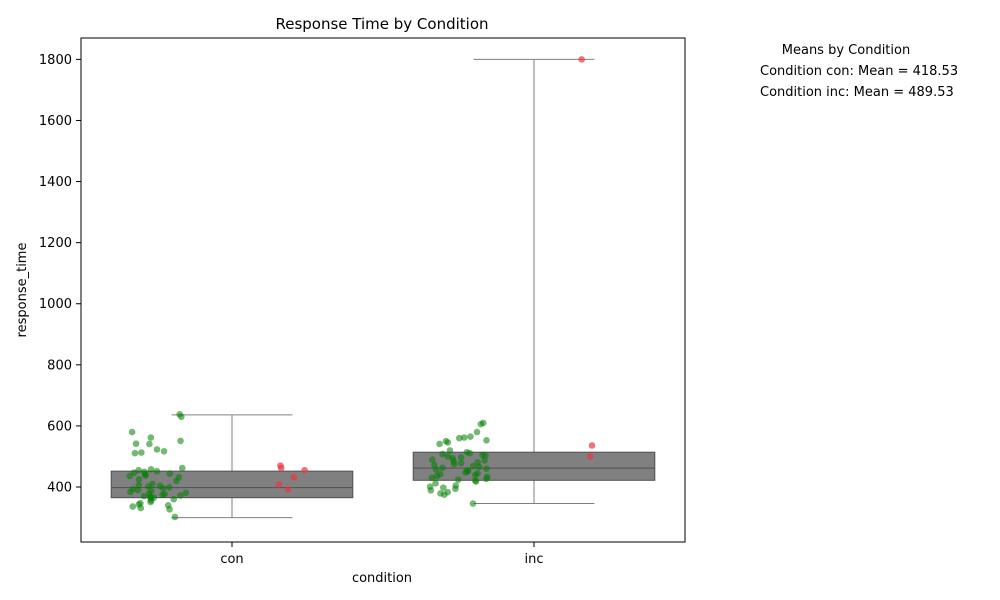  What do you see at coordinates (857, 92) in the screenshot?
I see `mean-label-inc: Condition inc: Mean = 489.53` at bounding box center [857, 92].